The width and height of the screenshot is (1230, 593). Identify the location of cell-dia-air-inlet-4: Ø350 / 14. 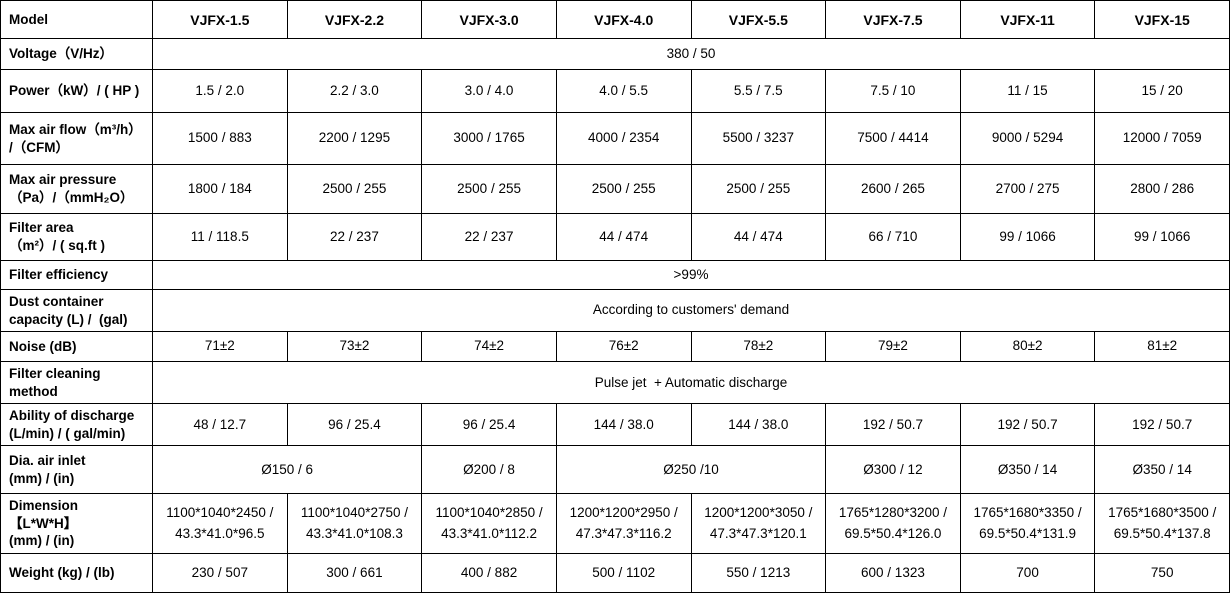
(1027, 470).